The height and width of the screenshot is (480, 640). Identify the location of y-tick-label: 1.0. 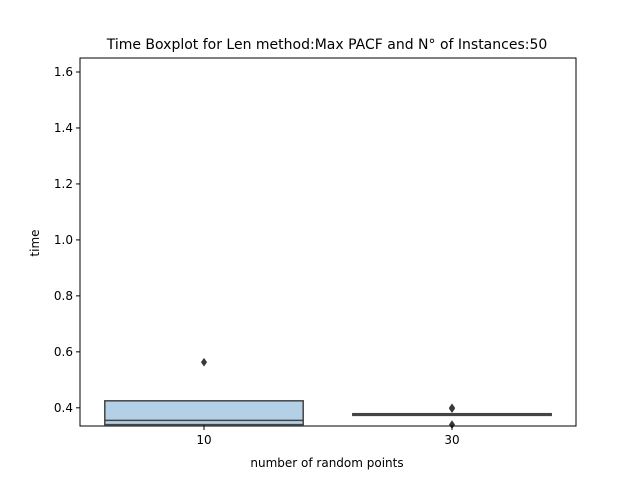
(63, 240).